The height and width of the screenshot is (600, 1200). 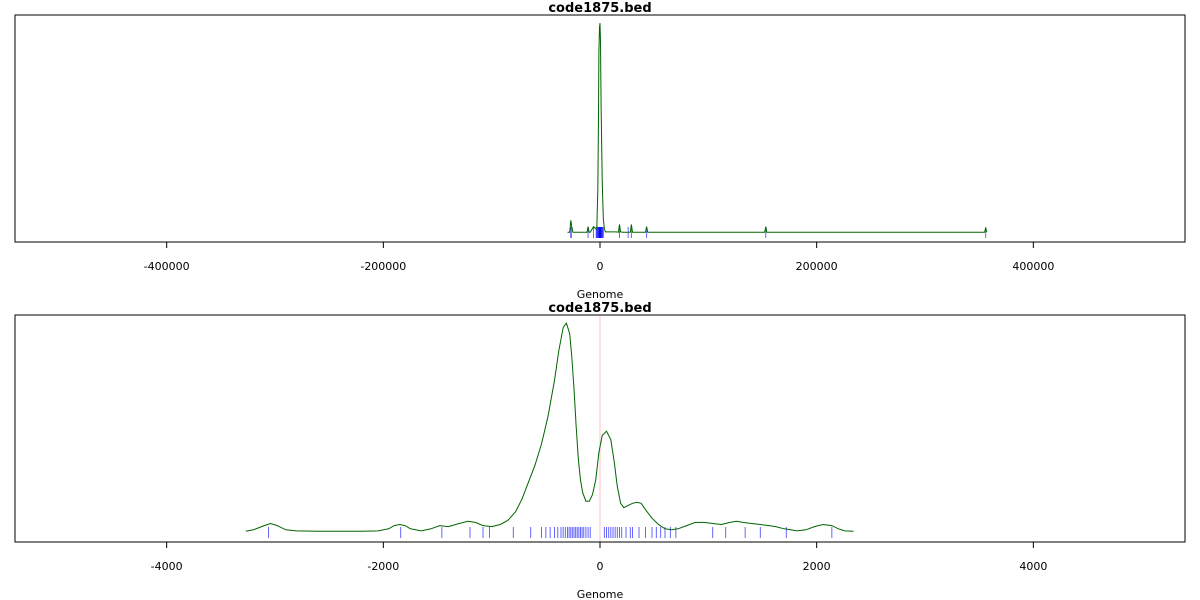 What do you see at coordinates (550, 532) in the screenshot?
I see `rug-marks` at bounding box center [550, 532].